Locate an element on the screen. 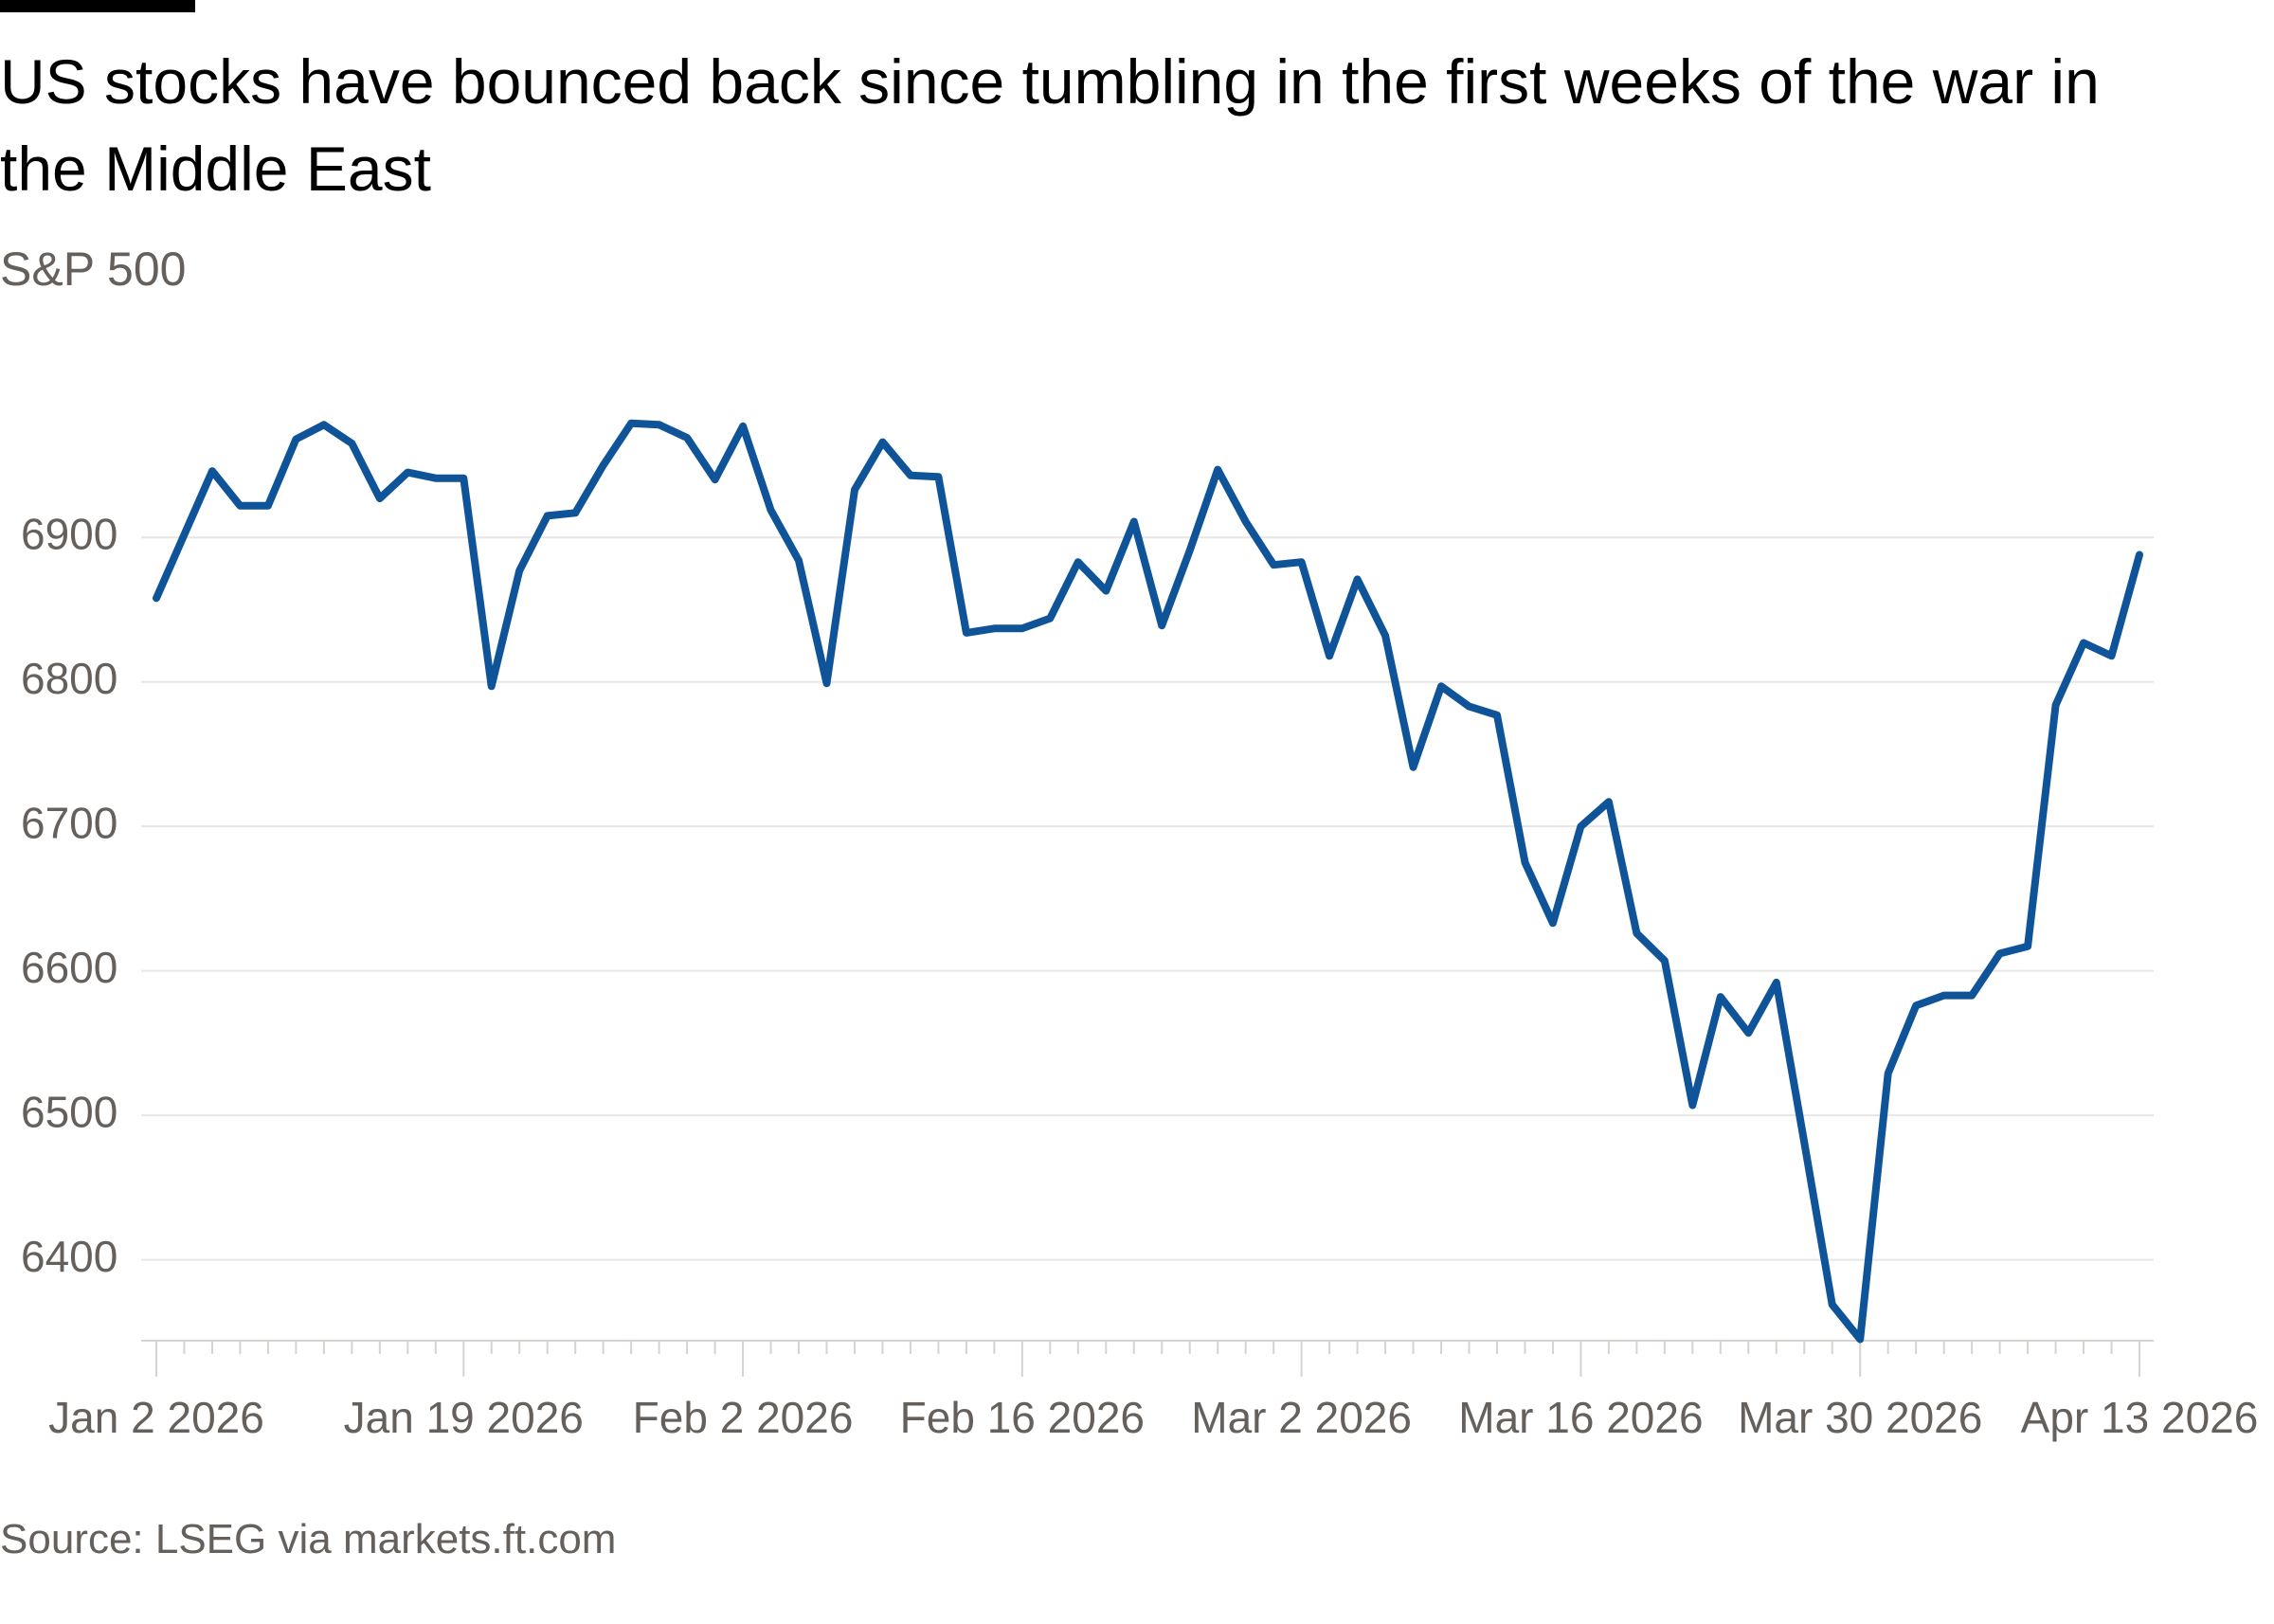 The image size is (2274, 1624). x-tick-label: Feb 16 2026 is located at coordinates (1022, 1418).